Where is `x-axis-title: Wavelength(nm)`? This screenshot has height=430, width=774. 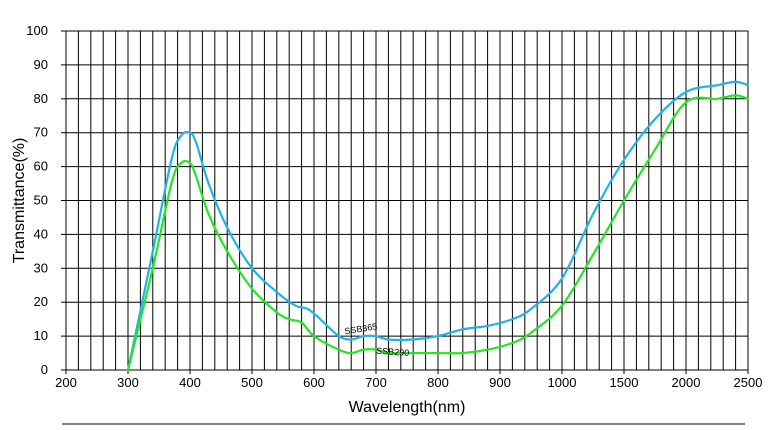 x-axis-title: Wavelength(nm) is located at coordinates (407, 407).